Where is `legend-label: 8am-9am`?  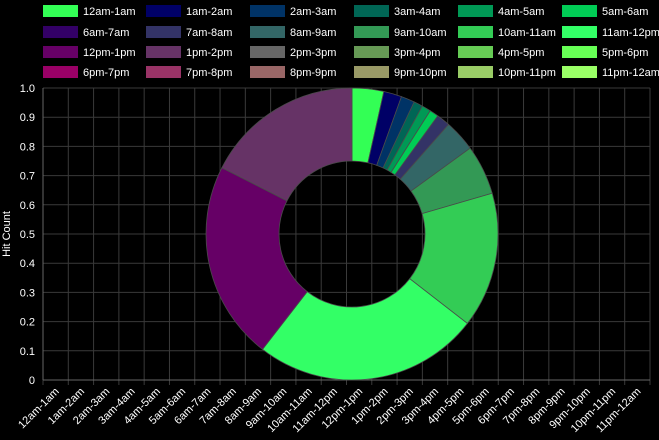 legend-label: 8am-9am is located at coordinates (313, 33).